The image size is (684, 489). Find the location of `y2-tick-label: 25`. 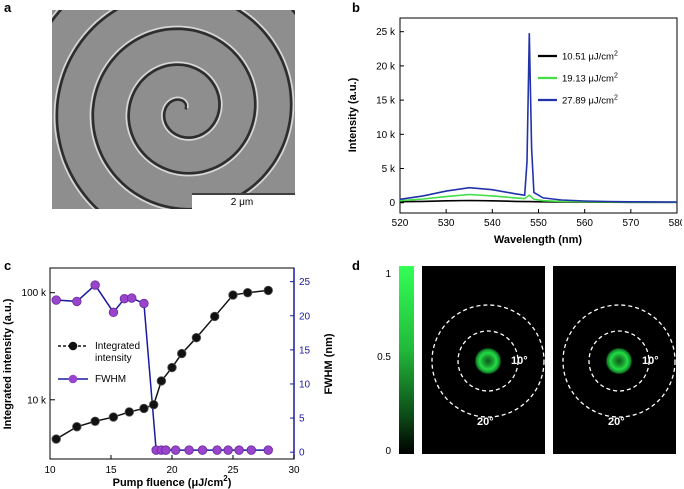

y2-tick-label: 25 is located at coordinates (305, 282).